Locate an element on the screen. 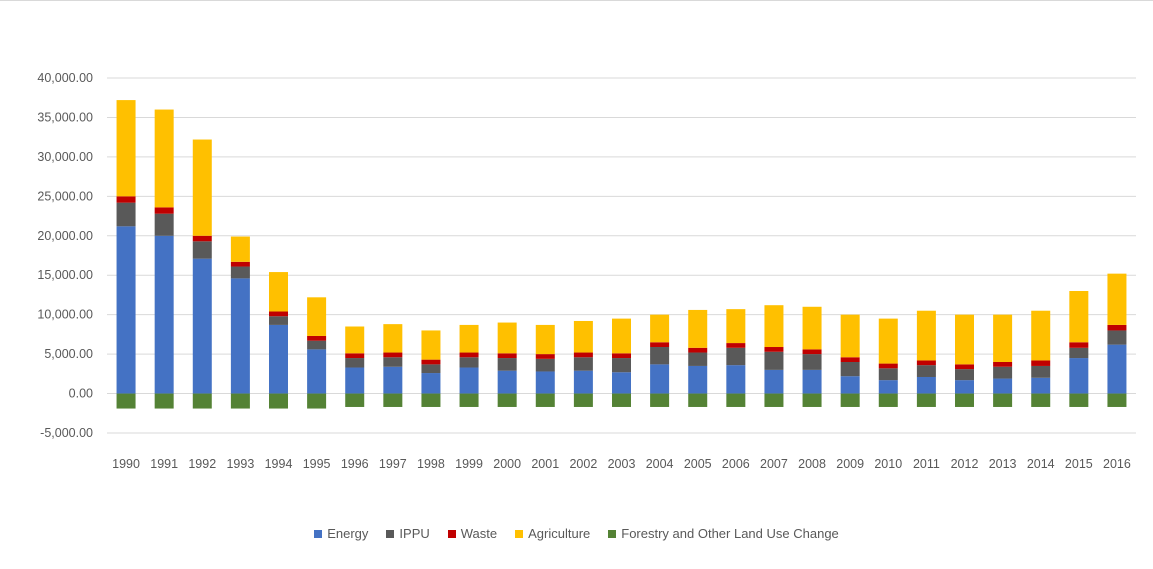 The image size is (1153, 569). bar-agriculture-2010 is located at coordinates (888, 341).